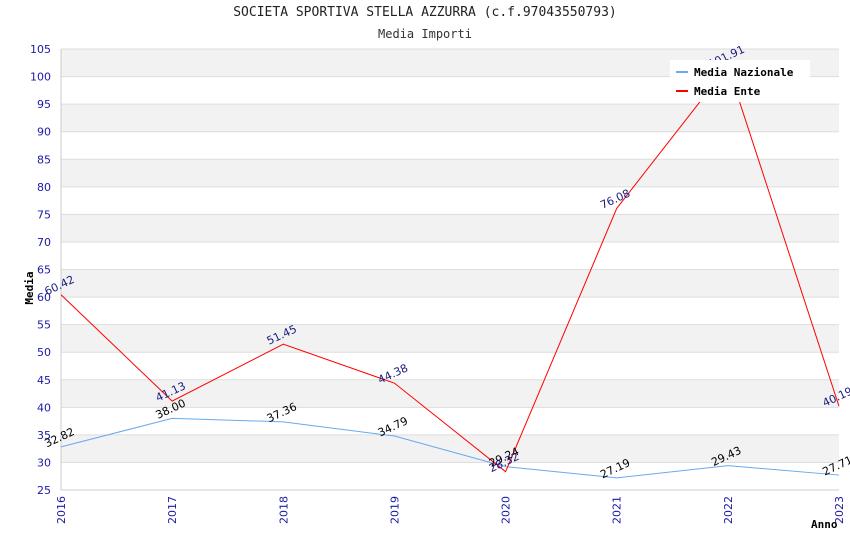  Describe the element at coordinates (824, 524) in the screenshot. I see `x-axis-label: Anno` at that location.